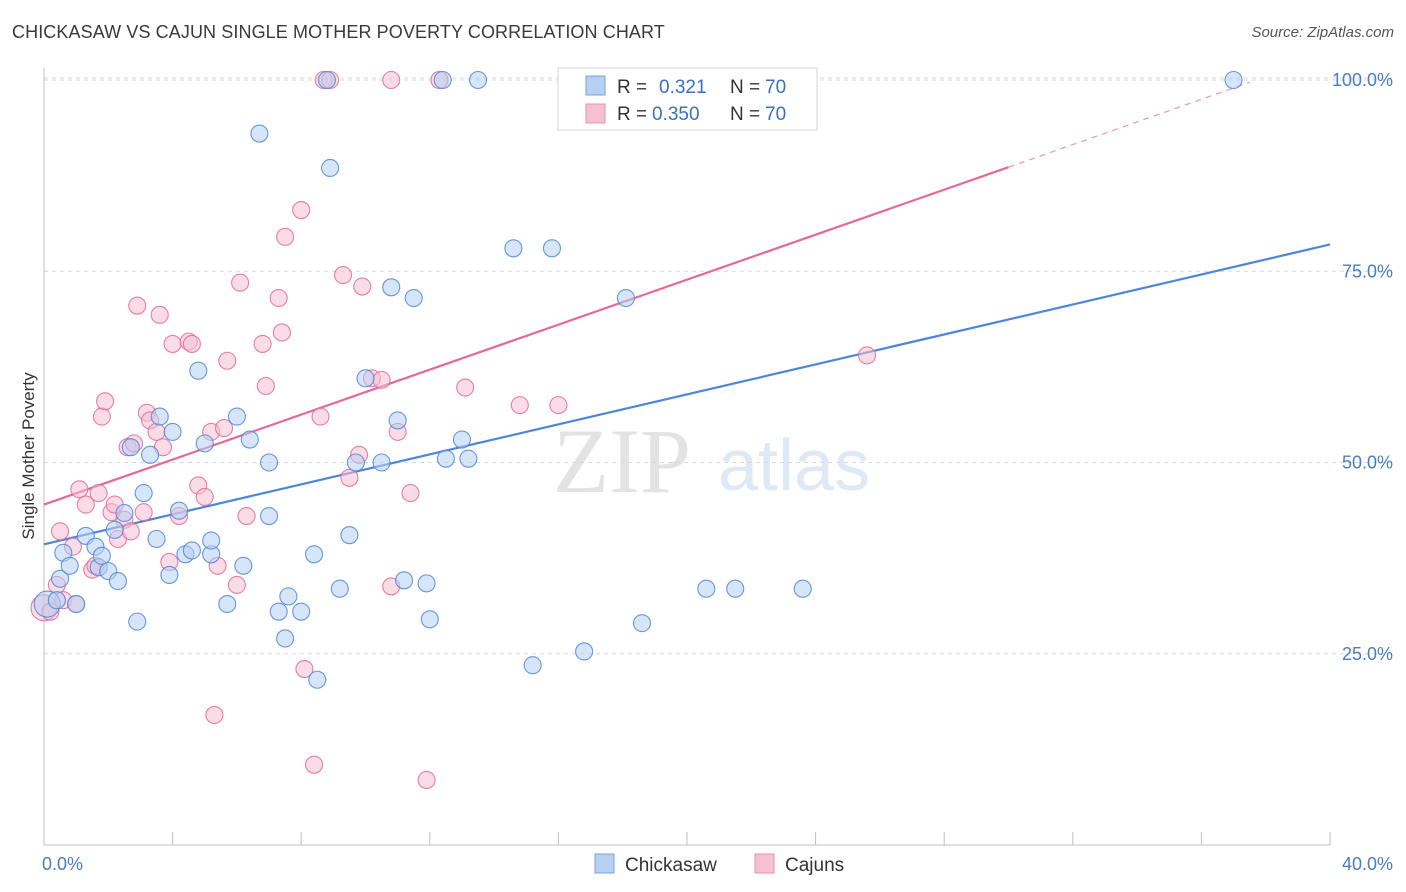 The image size is (1406, 892). Describe the element at coordinates (632, 87) in the screenshot. I see `legend-r-label-chickasaw: R =` at that location.